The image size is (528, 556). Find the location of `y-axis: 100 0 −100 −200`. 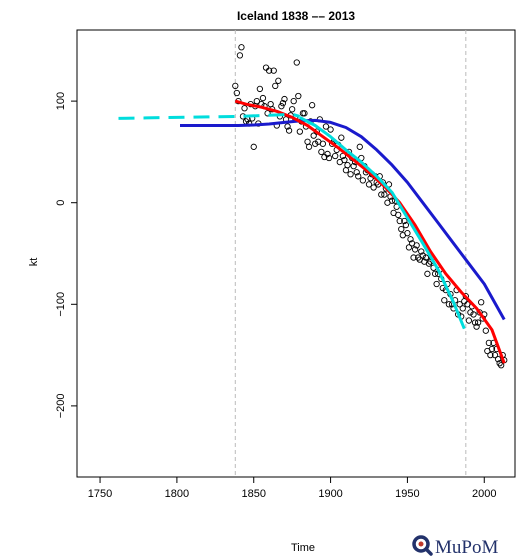

y-axis: 100 0 −100 −200 is located at coordinates (66, 255).